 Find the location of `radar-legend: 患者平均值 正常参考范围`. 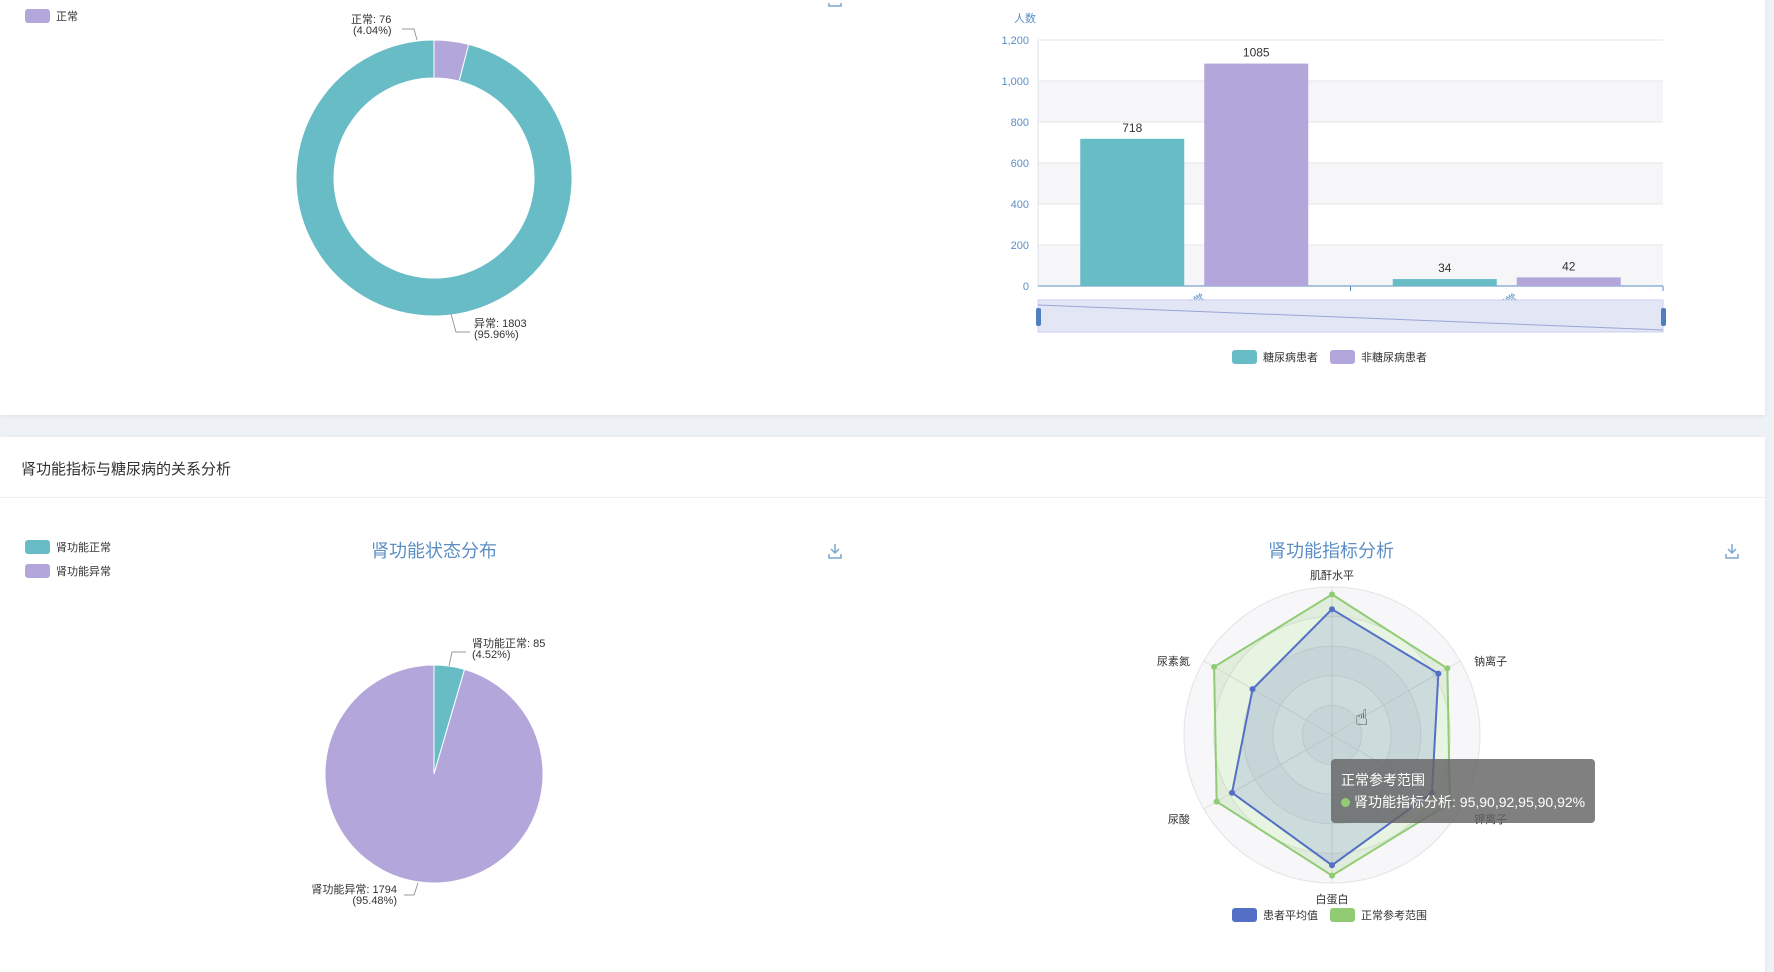

radar-legend: 患者平均值 正常参考范围 is located at coordinates (1335, 915).